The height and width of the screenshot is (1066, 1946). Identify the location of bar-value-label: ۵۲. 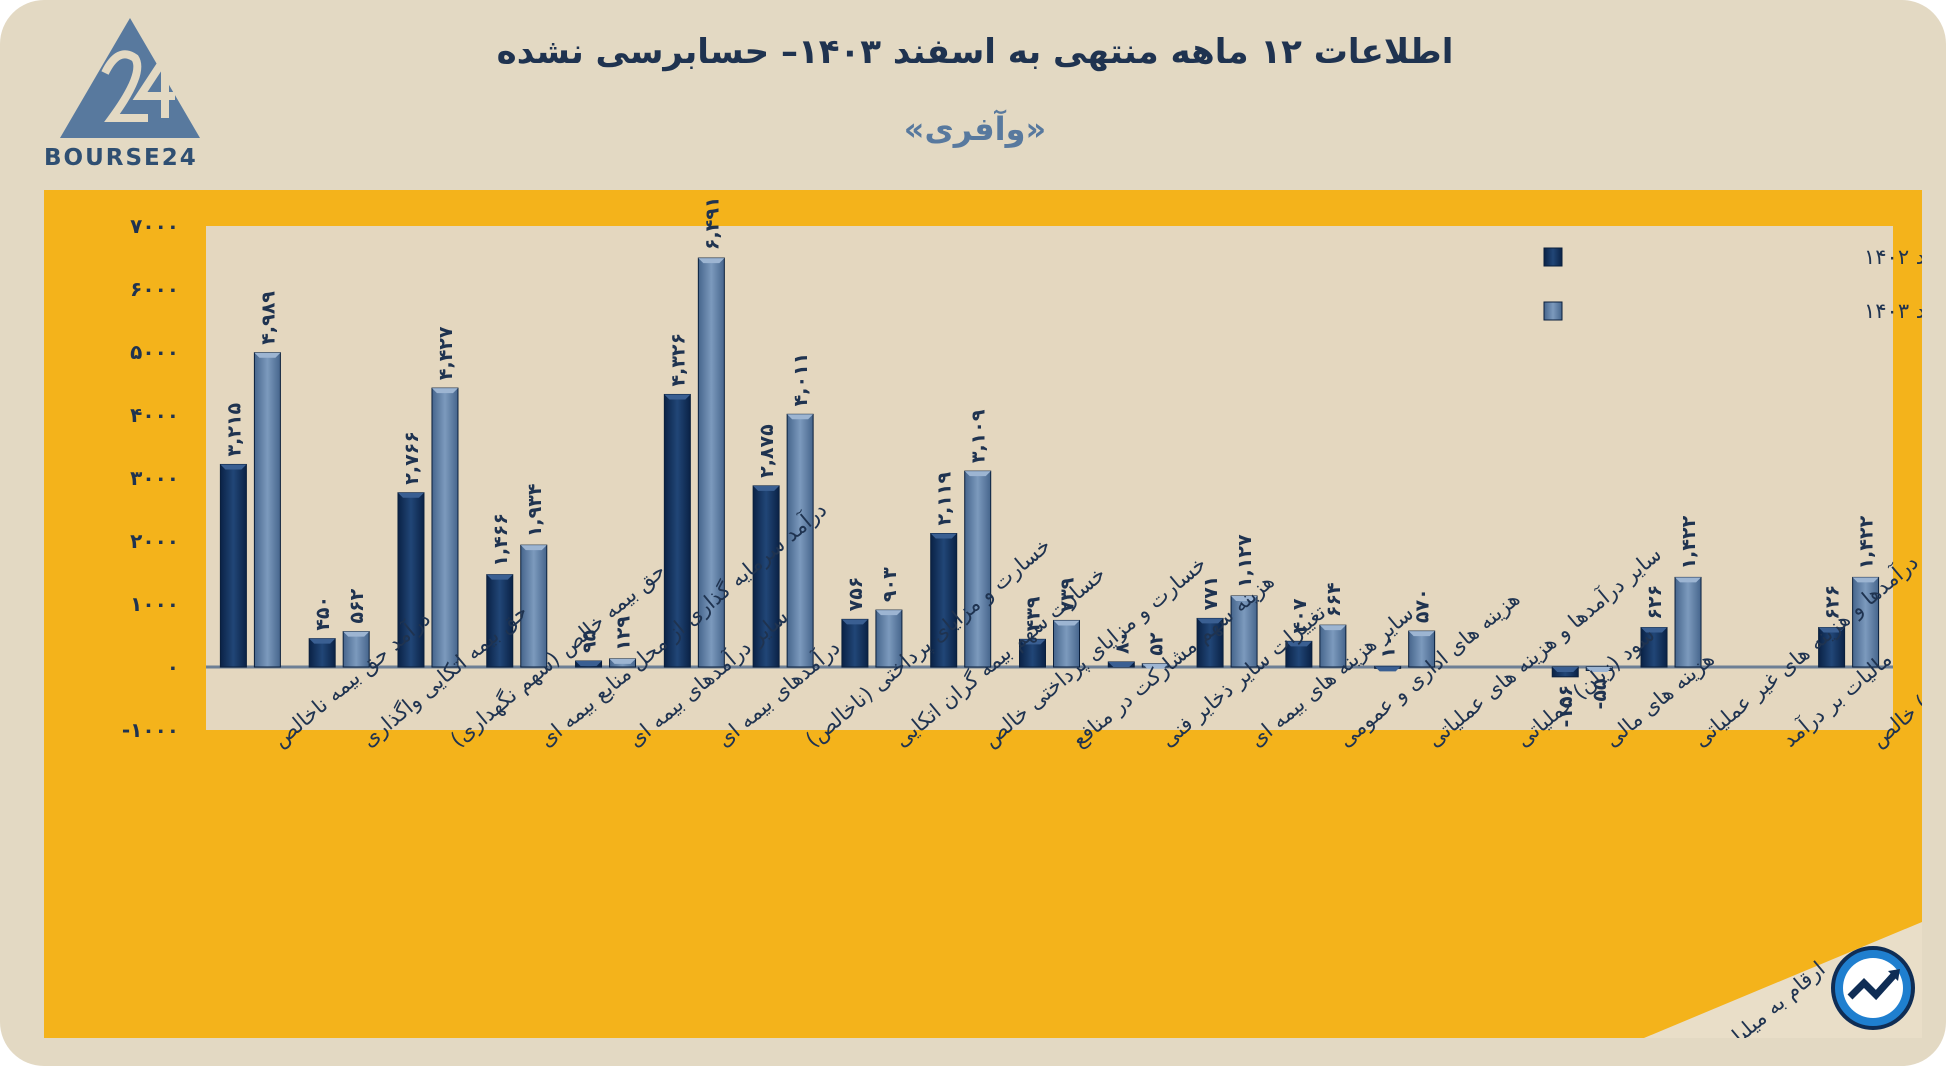
(1156, 644).